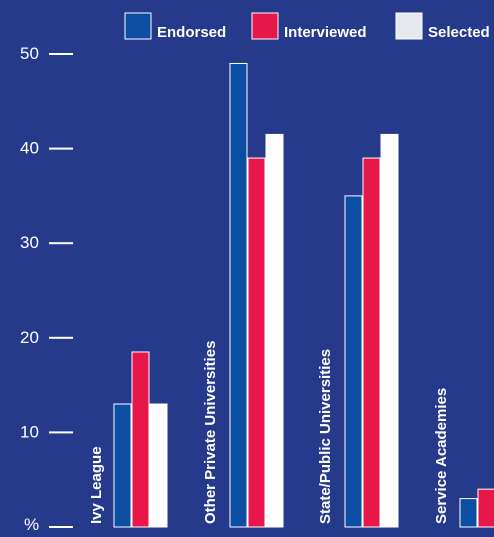 This screenshot has height=537, width=494. What do you see at coordinates (459, 32) in the screenshot?
I see `legend-label: Selected` at bounding box center [459, 32].